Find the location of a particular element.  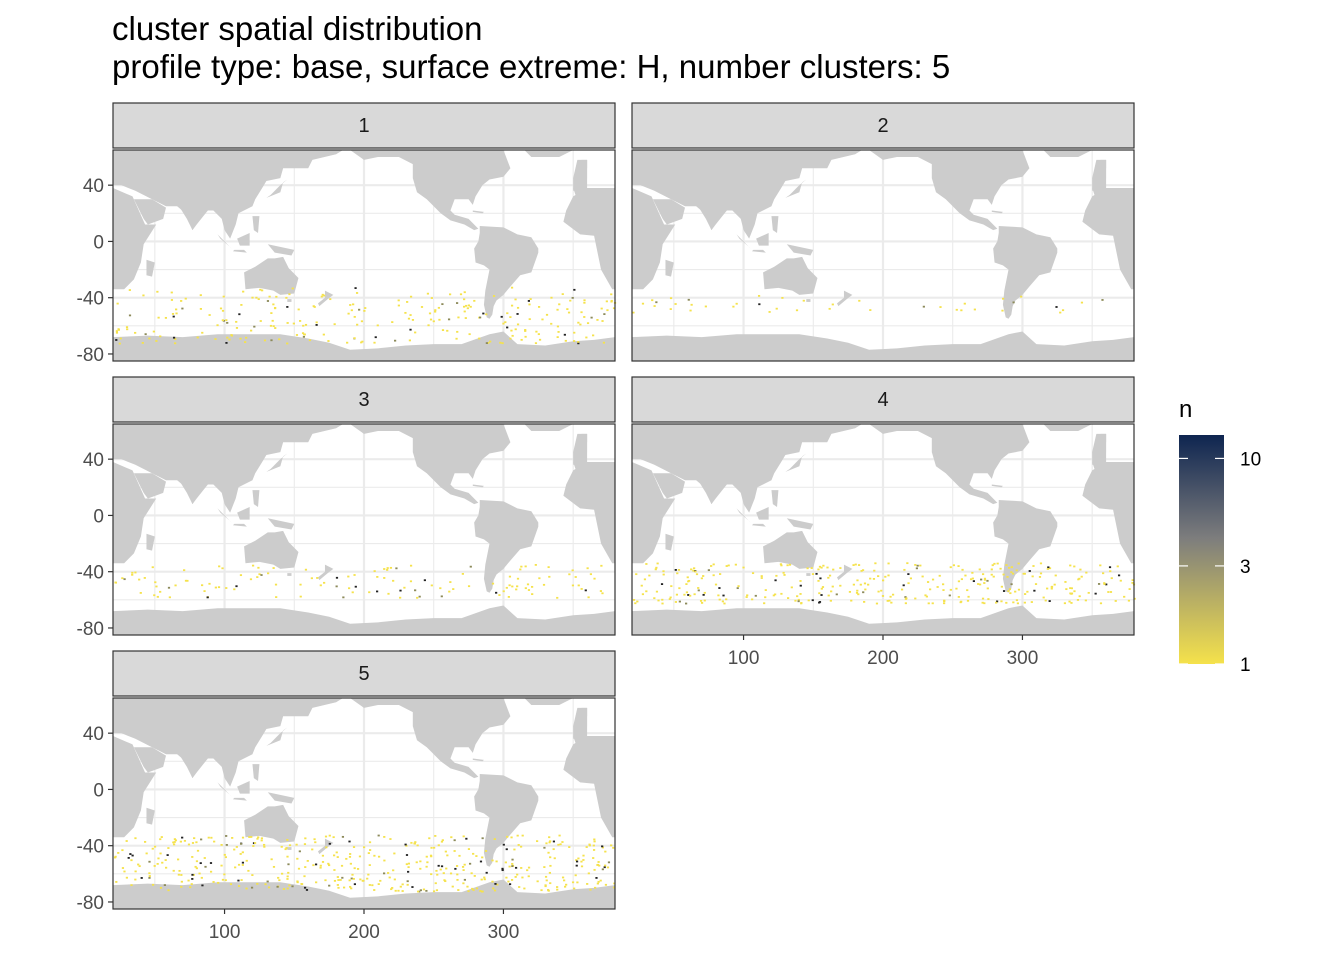

facet-strip is located at coordinates (364, 125).